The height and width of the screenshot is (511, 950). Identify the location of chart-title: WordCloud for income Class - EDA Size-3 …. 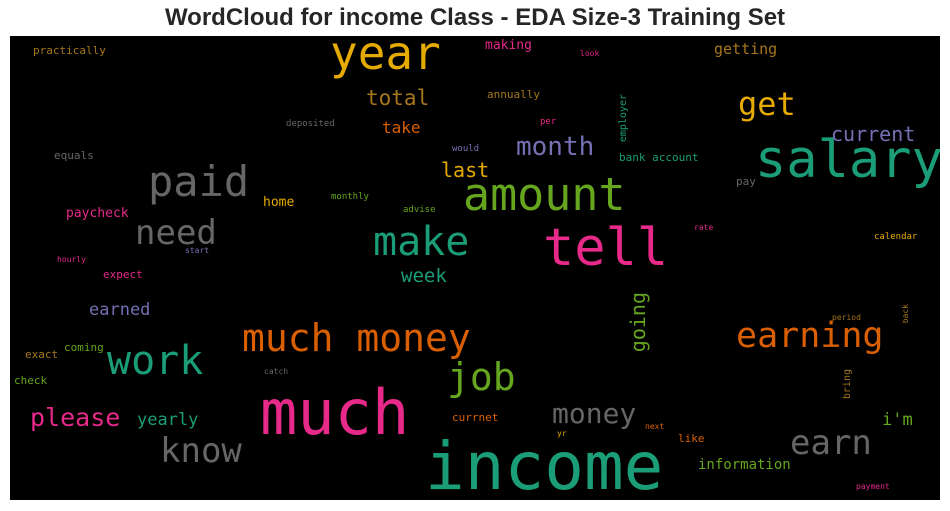
(475, 17).